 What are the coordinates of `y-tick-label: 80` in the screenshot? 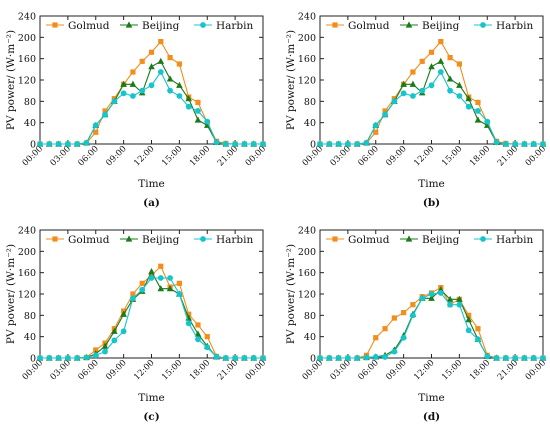 It's located at (310, 102).